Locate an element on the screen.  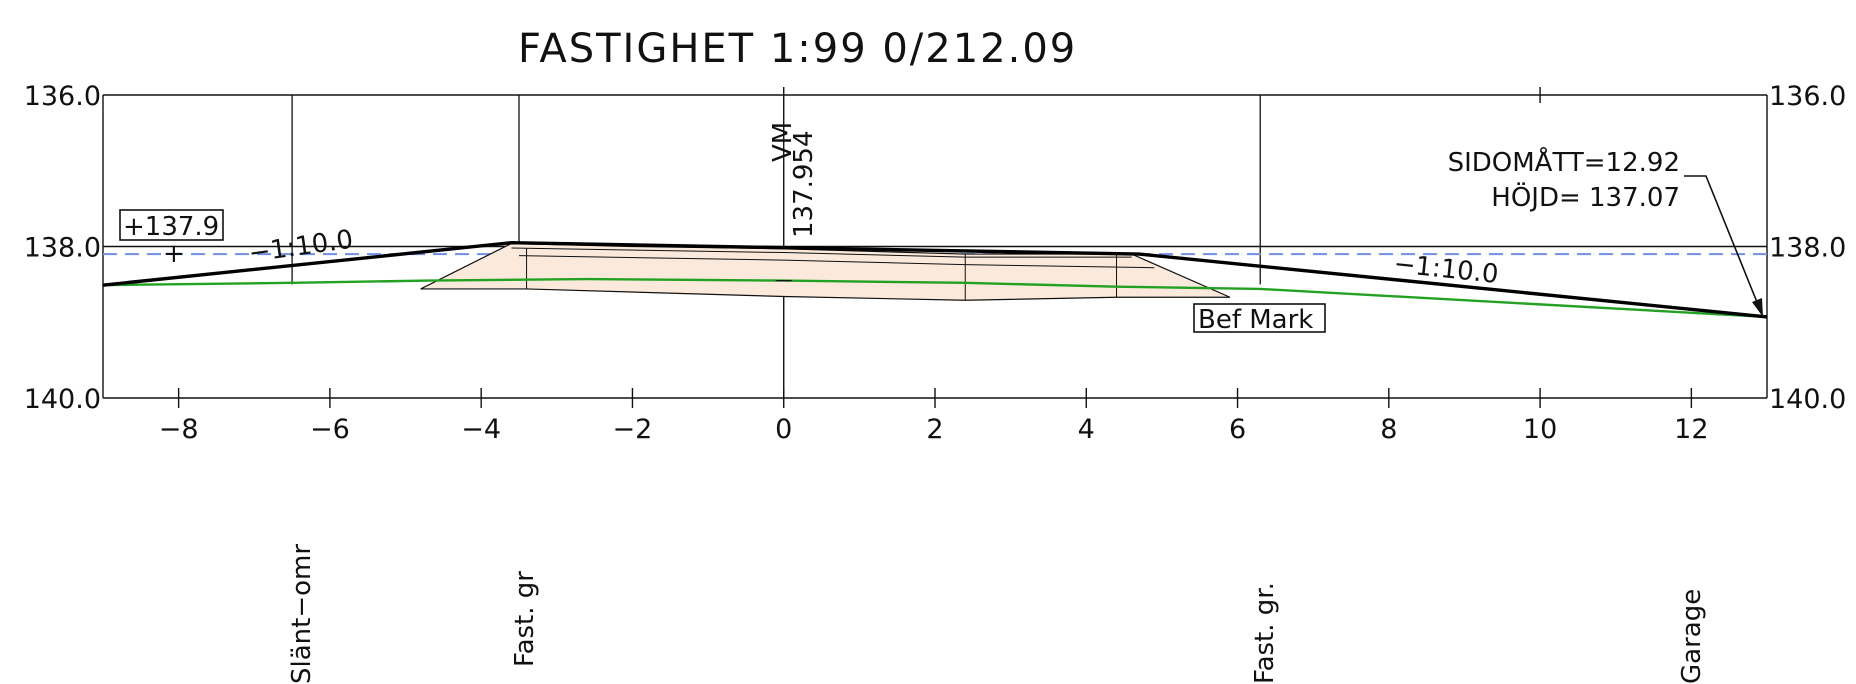
x-tick-label: −2 is located at coordinates (633, 429).